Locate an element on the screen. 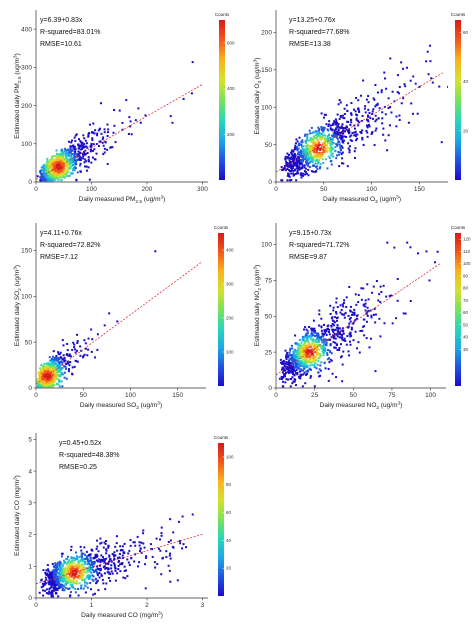 The width and height of the screenshot is (474, 630). colorbar-tick-label: 40 is located at coordinates (229, 540).